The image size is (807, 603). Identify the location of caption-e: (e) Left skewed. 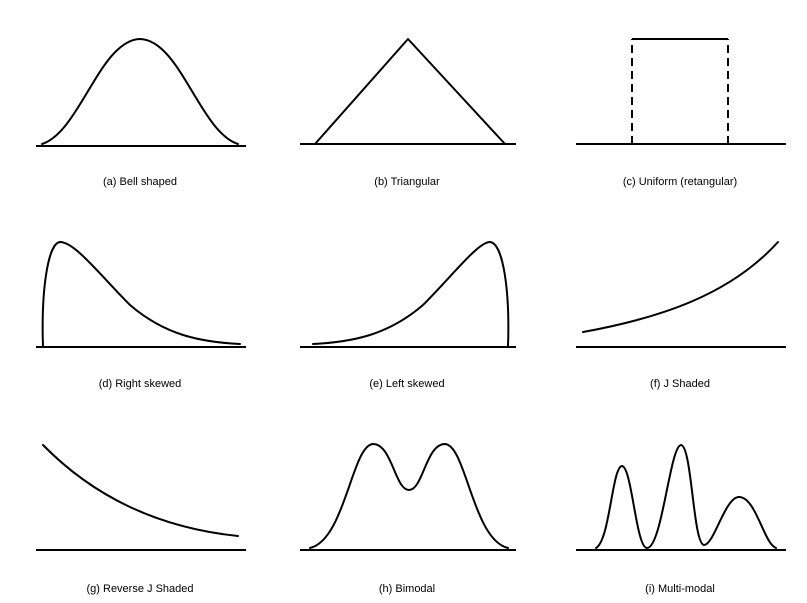
(407, 384).